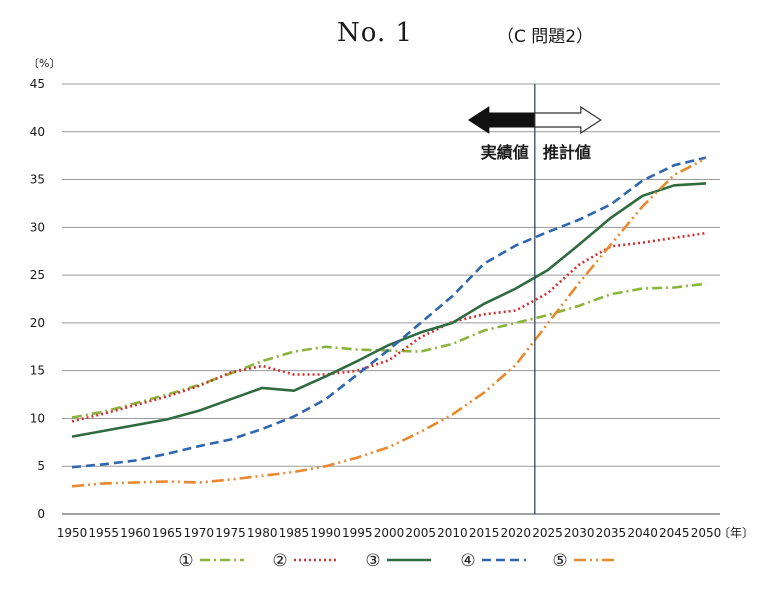 Image resolution: width=773 pixels, height=594 pixels. I want to click on x-tick-label: 2045, so click(674, 533).